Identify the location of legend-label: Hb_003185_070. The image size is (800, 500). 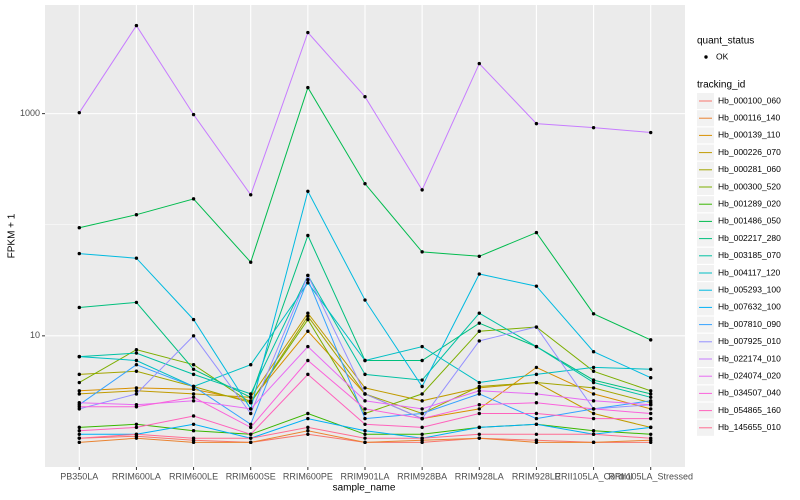
(749, 255).